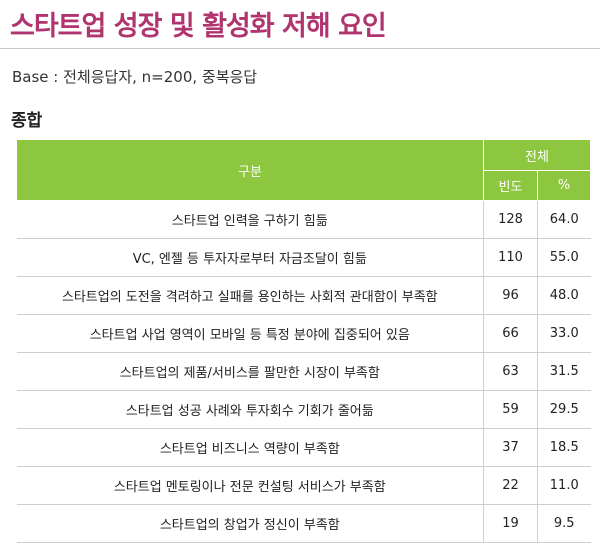 The image size is (600, 547). I want to click on table-row: 스타트업 인력을 구하기 힘듦 128 64.0, so click(303, 219).